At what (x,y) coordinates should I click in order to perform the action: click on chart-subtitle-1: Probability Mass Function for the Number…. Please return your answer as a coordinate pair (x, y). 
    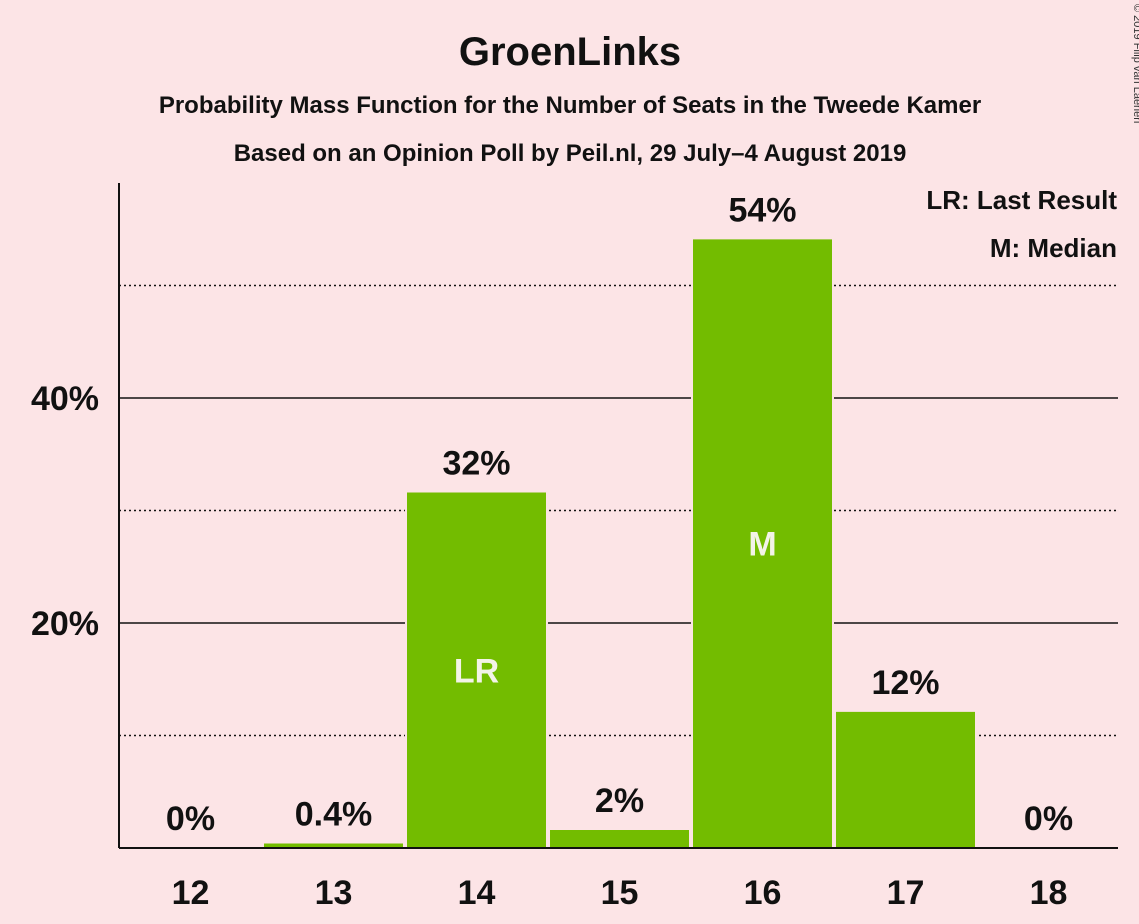
    Looking at the image, I should click on (570, 105).